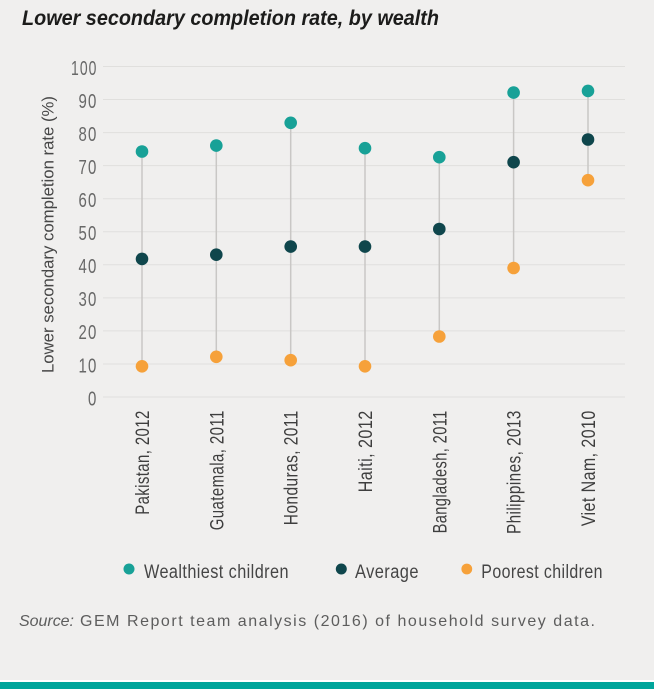 Image resolution: width=654 pixels, height=696 pixels. Describe the element at coordinates (46, 621) in the screenshot. I see `svg-text: Source:` at that location.